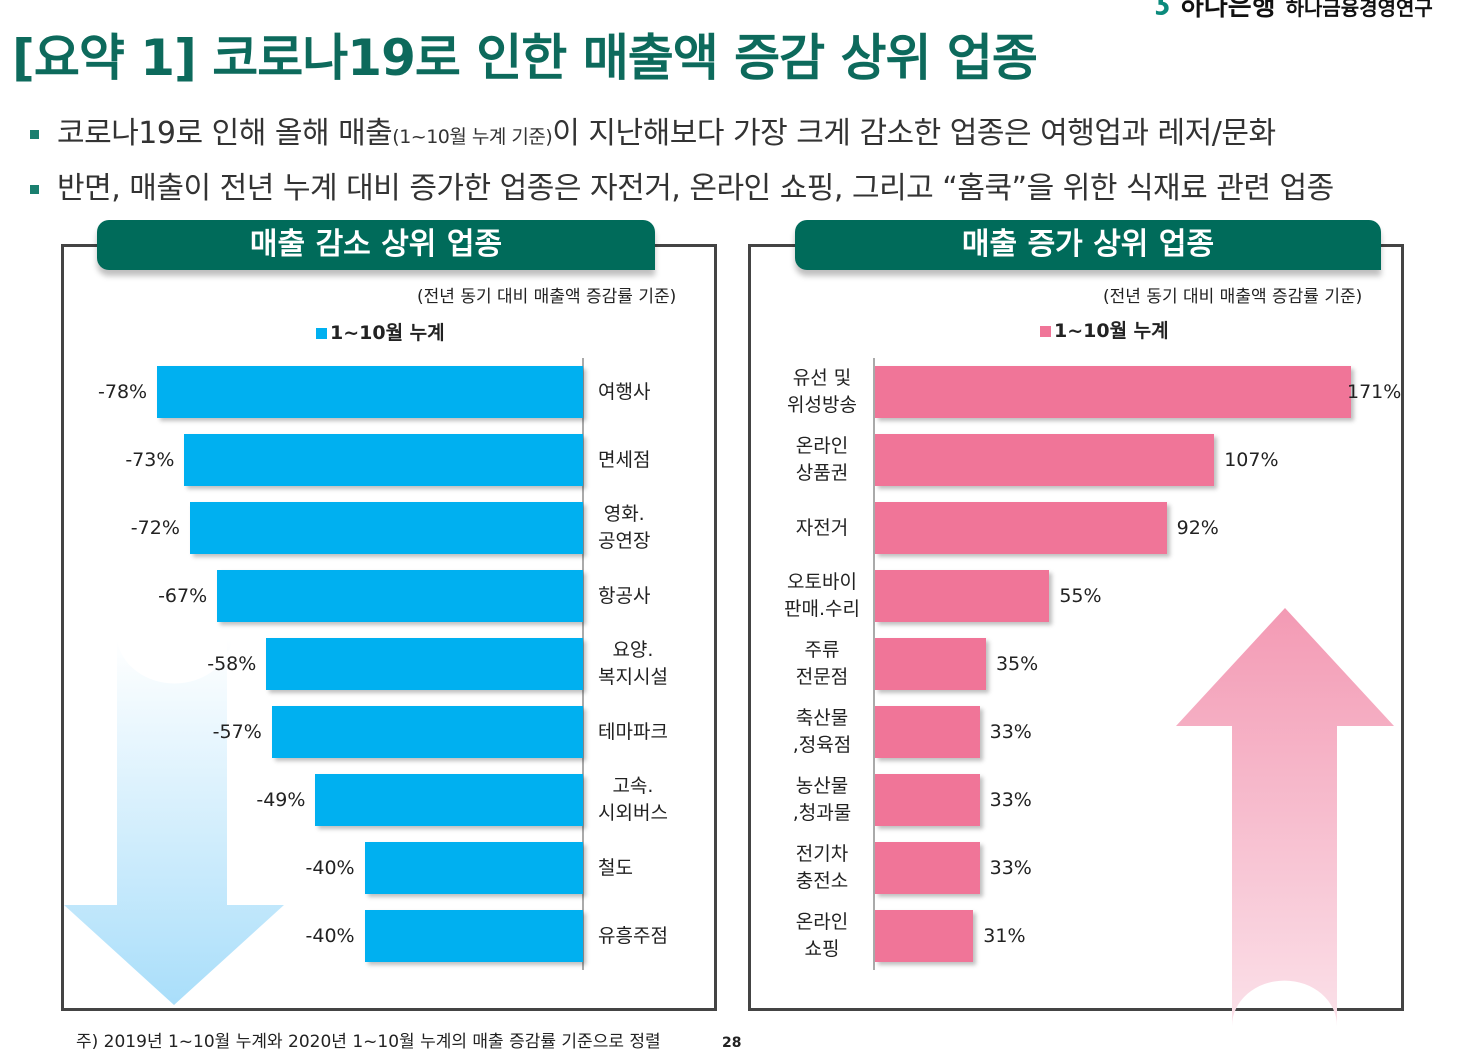 Image resolution: width=1458 pixels, height=1052 pixels. Describe the element at coordinates (1017, 664) in the screenshot. I see `value-label: 35%` at that location.